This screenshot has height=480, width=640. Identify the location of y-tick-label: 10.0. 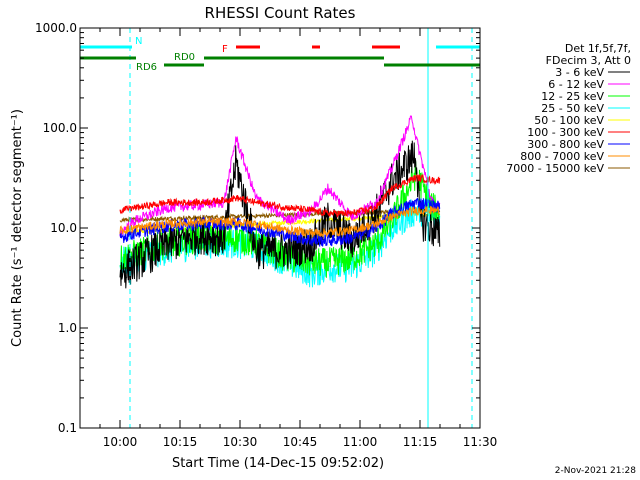
(63, 228).